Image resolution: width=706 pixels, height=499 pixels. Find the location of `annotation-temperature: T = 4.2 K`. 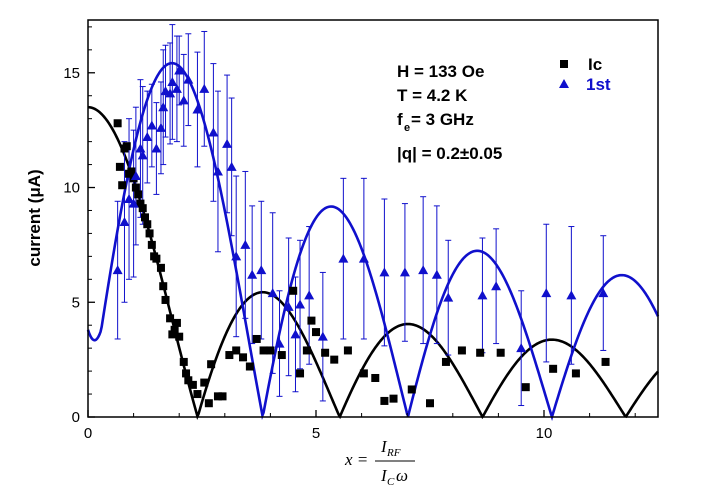

annotation-temperature: T = 4.2 K is located at coordinates (432, 95).